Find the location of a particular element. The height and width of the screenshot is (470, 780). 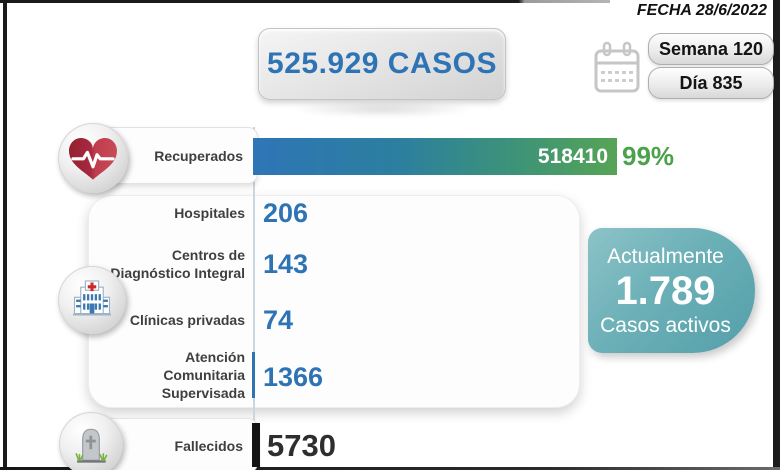

facility-label-line: Hospitales is located at coordinates (209, 213).